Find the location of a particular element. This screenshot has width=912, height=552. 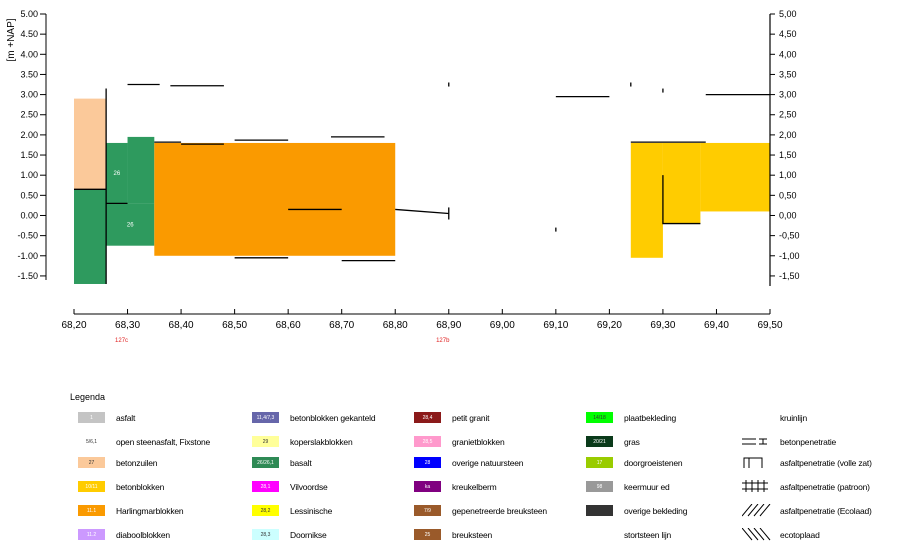

x-tick-label-6: 68,80 is located at coordinates (395, 325).